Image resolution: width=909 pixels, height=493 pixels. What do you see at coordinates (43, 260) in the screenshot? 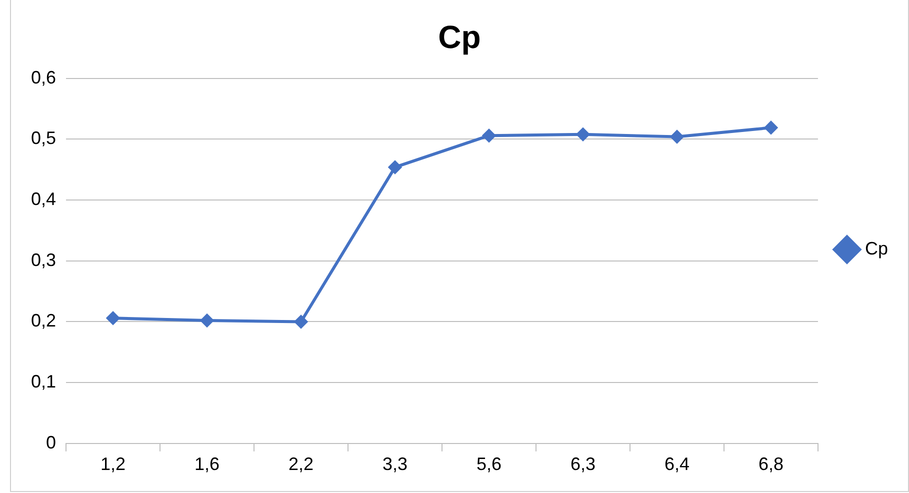
I see `y-tick-label: 0,3` at bounding box center [43, 260].